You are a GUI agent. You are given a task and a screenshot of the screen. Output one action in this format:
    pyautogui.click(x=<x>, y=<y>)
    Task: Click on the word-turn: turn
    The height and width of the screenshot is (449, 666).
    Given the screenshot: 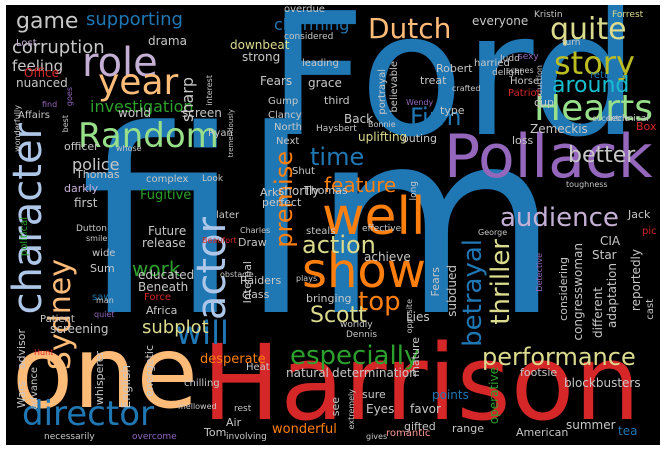 What is the action you would take?
    pyautogui.click(x=571, y=43)
    